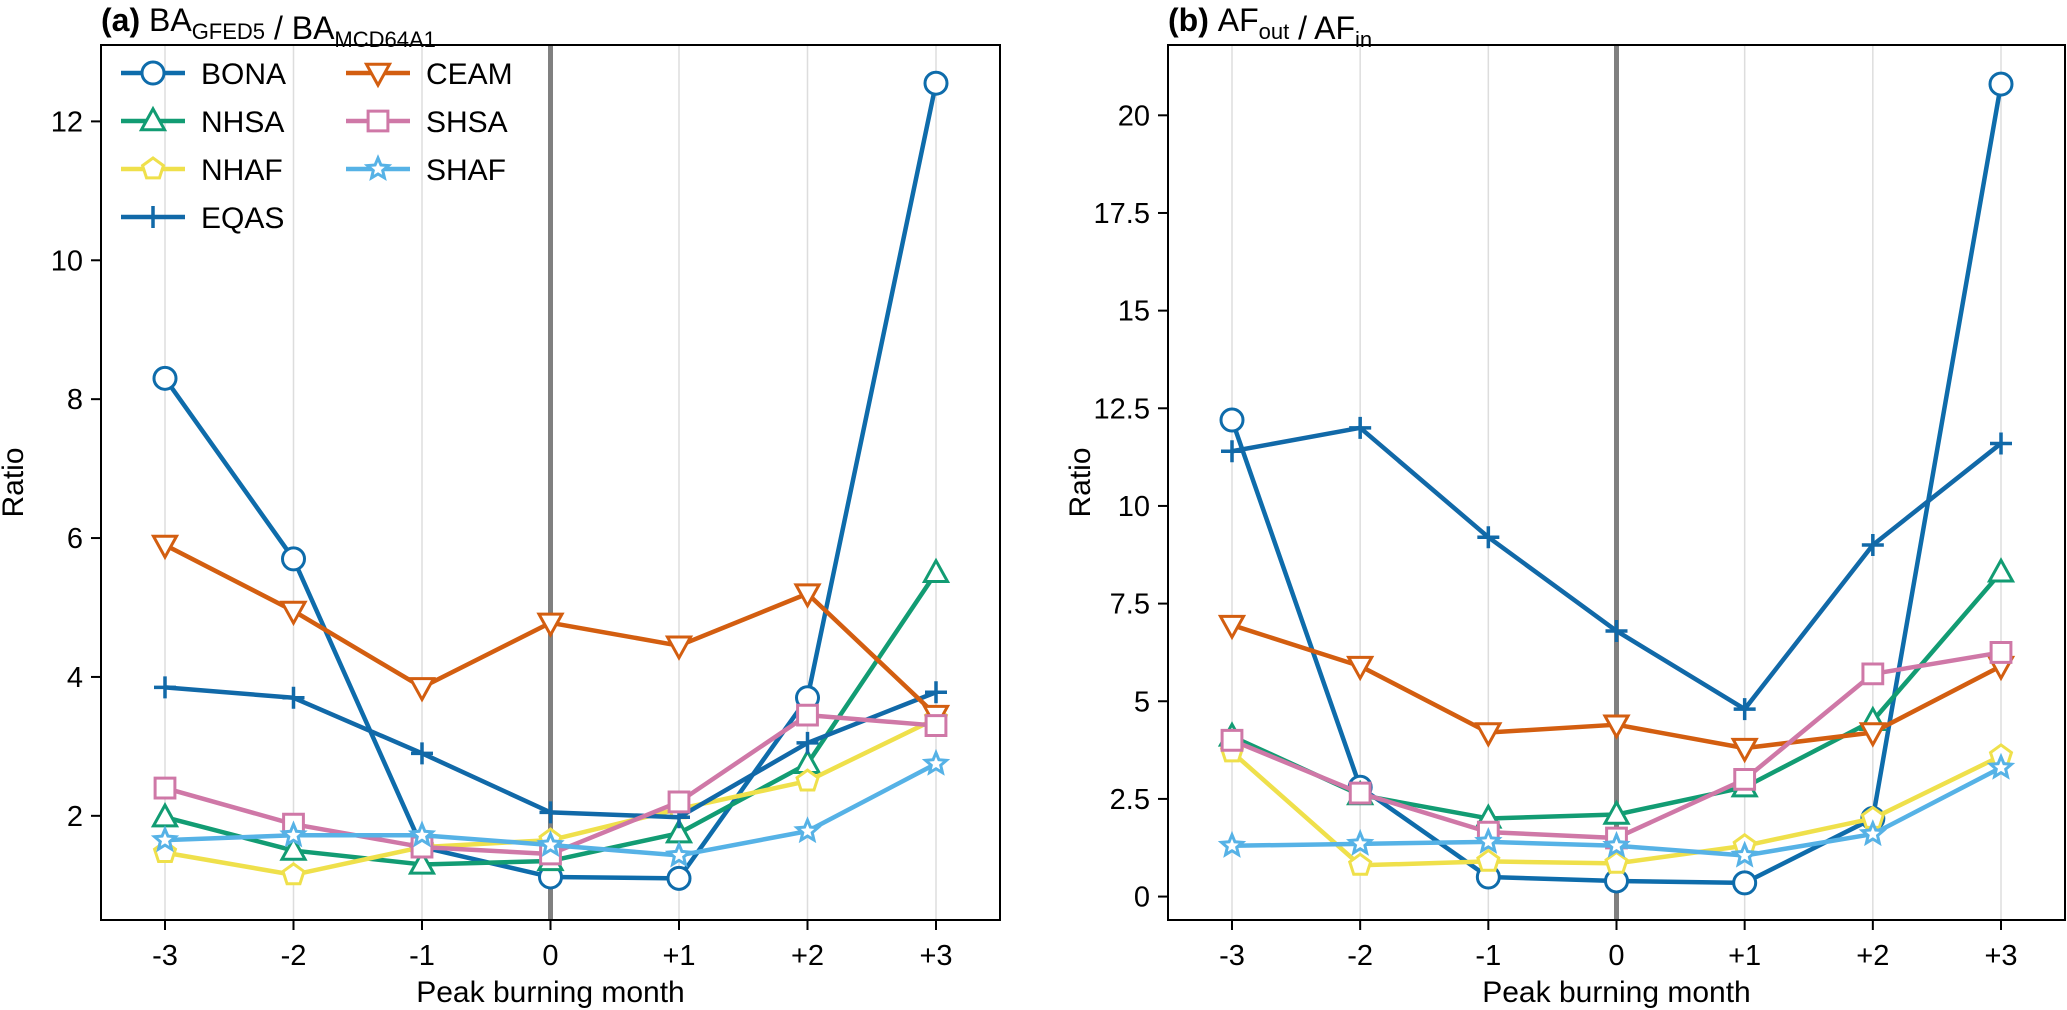  Describe the element at coordinates (153, 118) in the screenshot. I see `legend-marker-nhsa` at that location.